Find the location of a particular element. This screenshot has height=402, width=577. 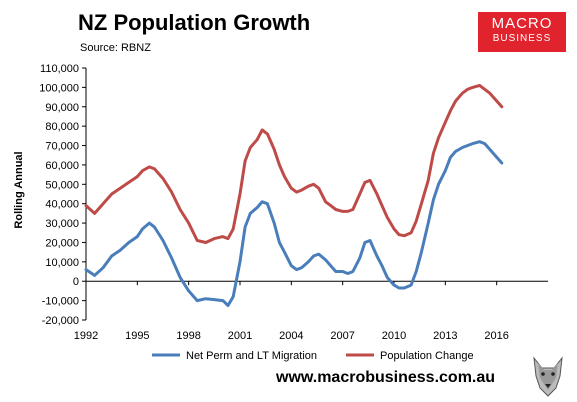

y-tick-label: 30,000 is located at coordinates (62, 224).